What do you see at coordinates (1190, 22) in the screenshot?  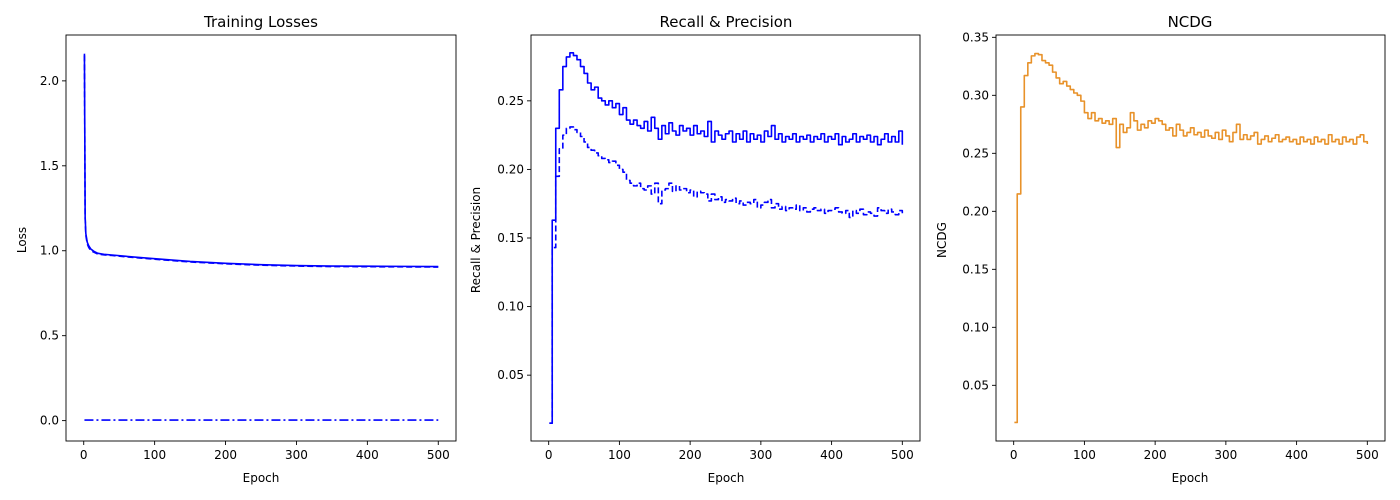 I see `chart-title: NCDG` at bounding box center [1190, 22].